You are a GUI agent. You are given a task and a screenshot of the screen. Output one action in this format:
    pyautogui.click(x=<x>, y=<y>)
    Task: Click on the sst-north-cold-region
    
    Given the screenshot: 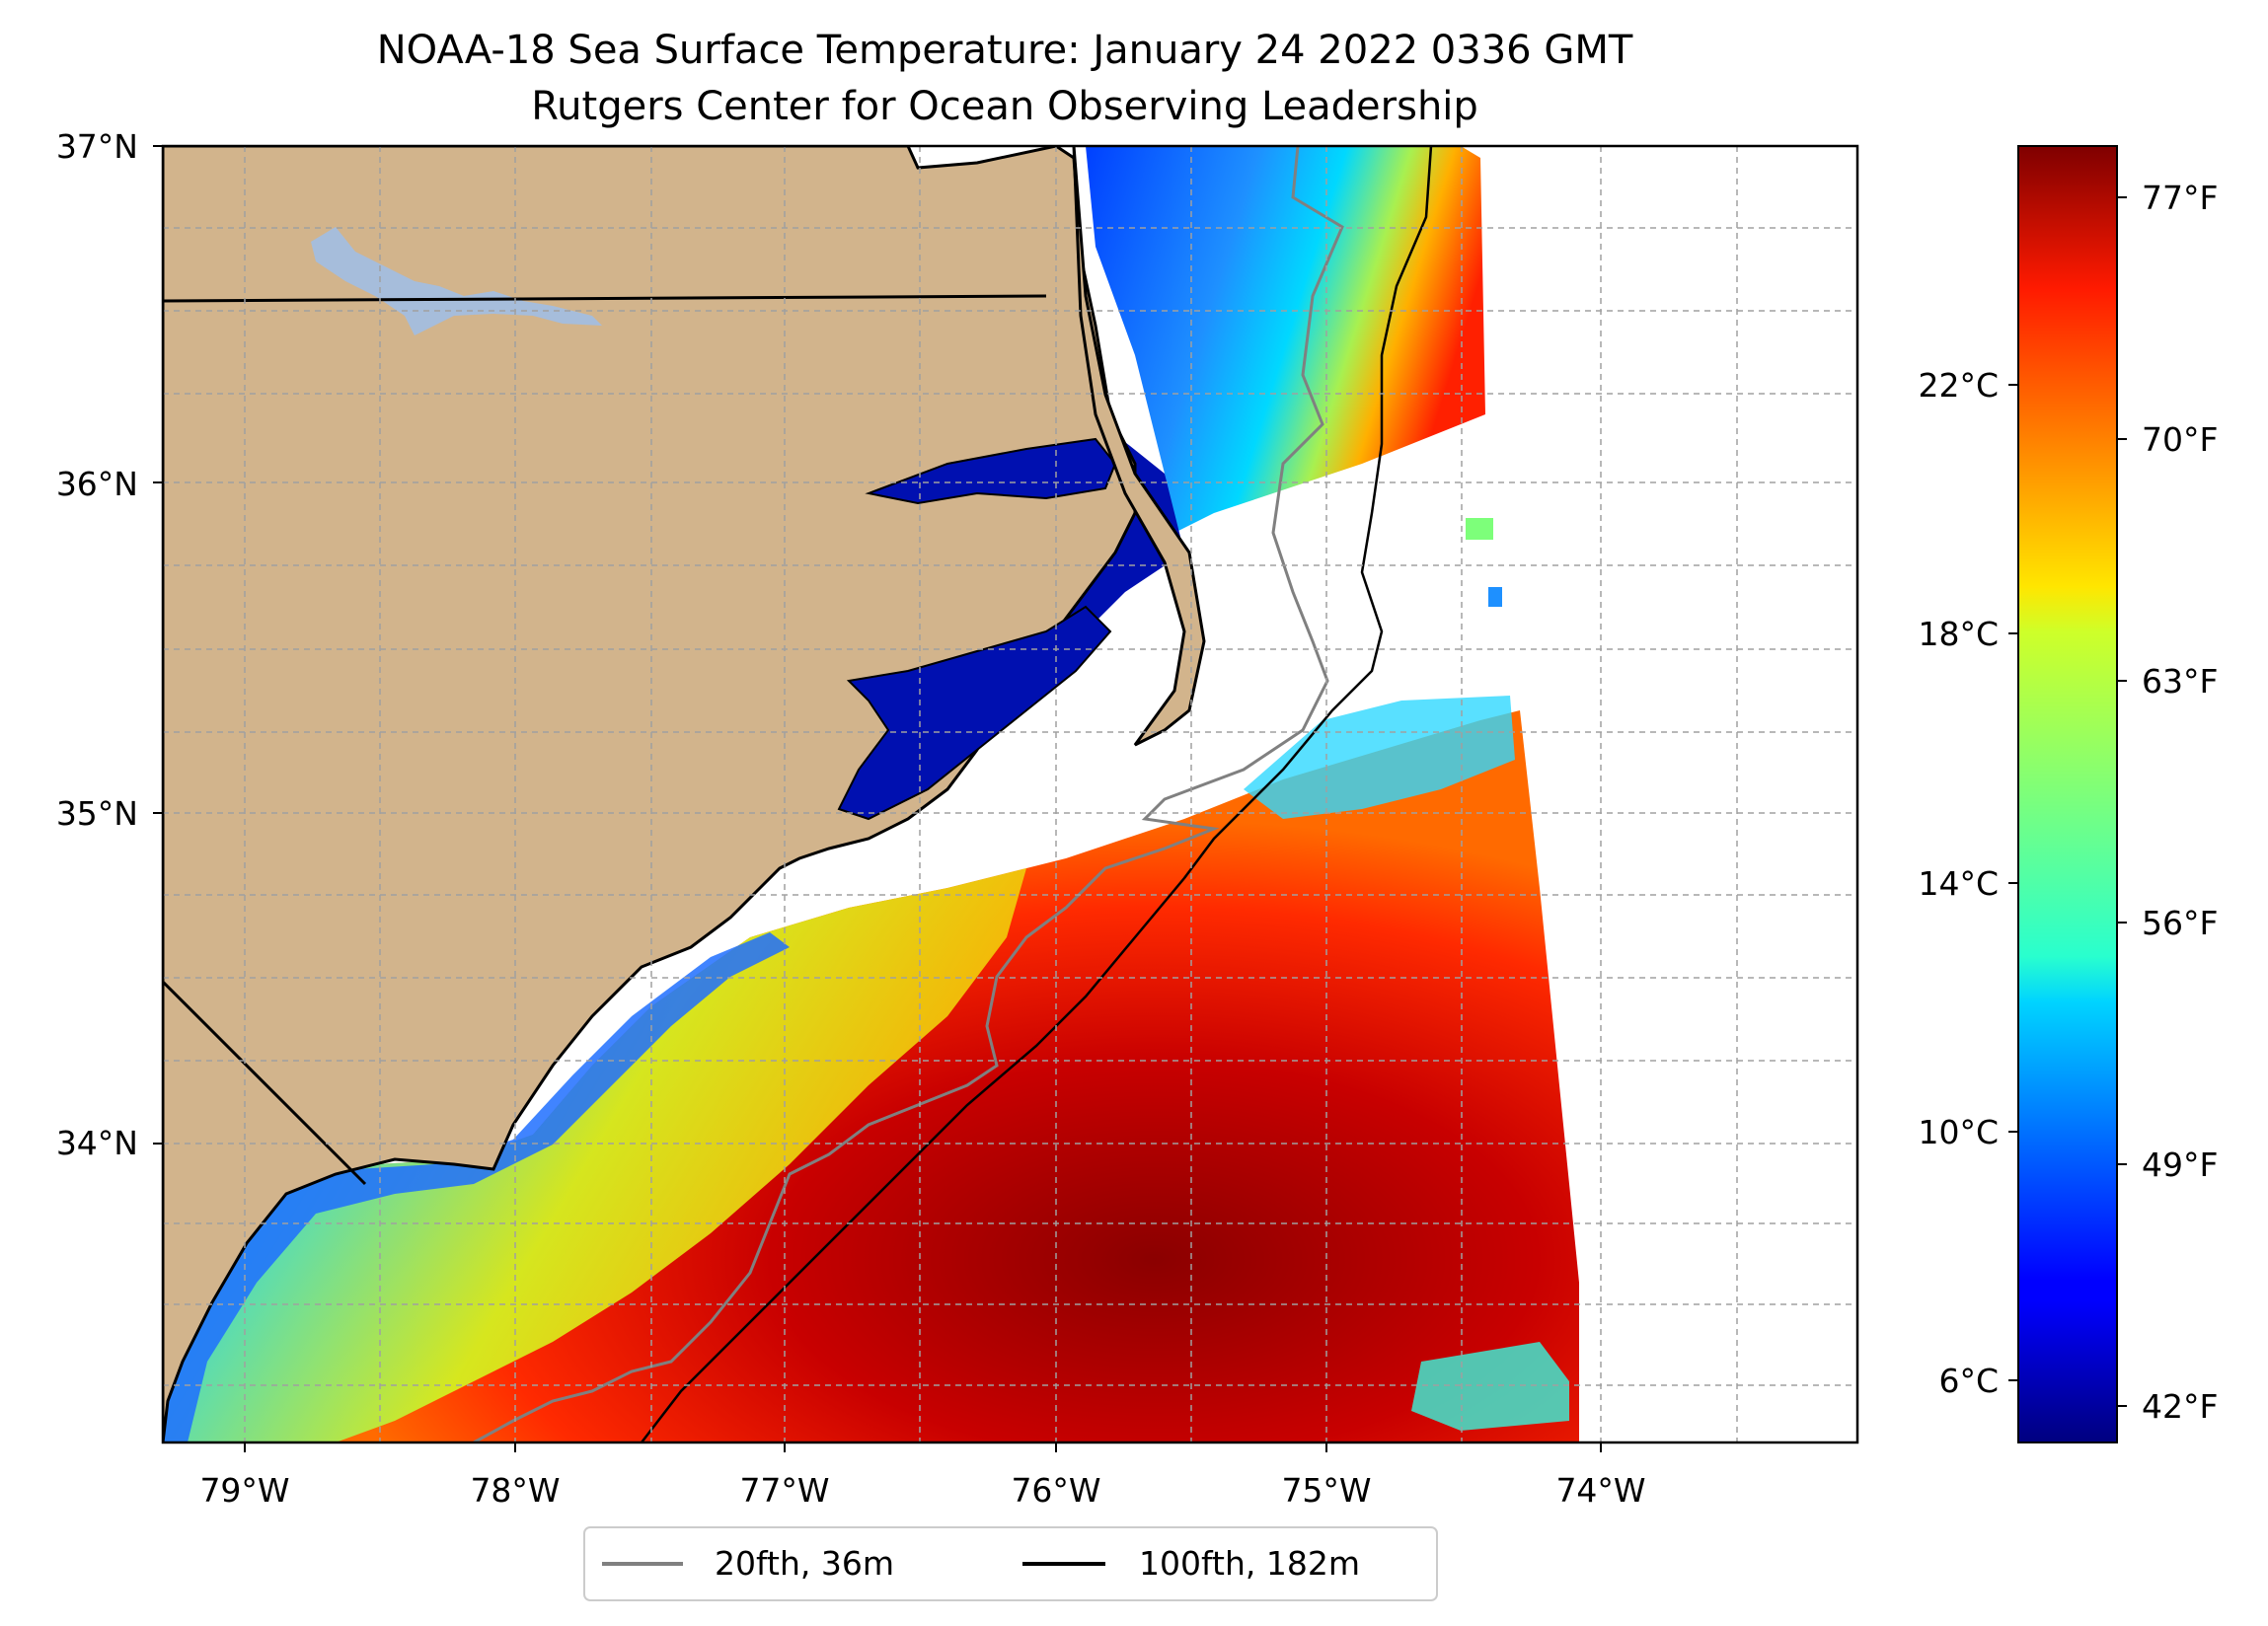 What is the action you would take?
    pyautogui.click(x=1285, y=339)
    